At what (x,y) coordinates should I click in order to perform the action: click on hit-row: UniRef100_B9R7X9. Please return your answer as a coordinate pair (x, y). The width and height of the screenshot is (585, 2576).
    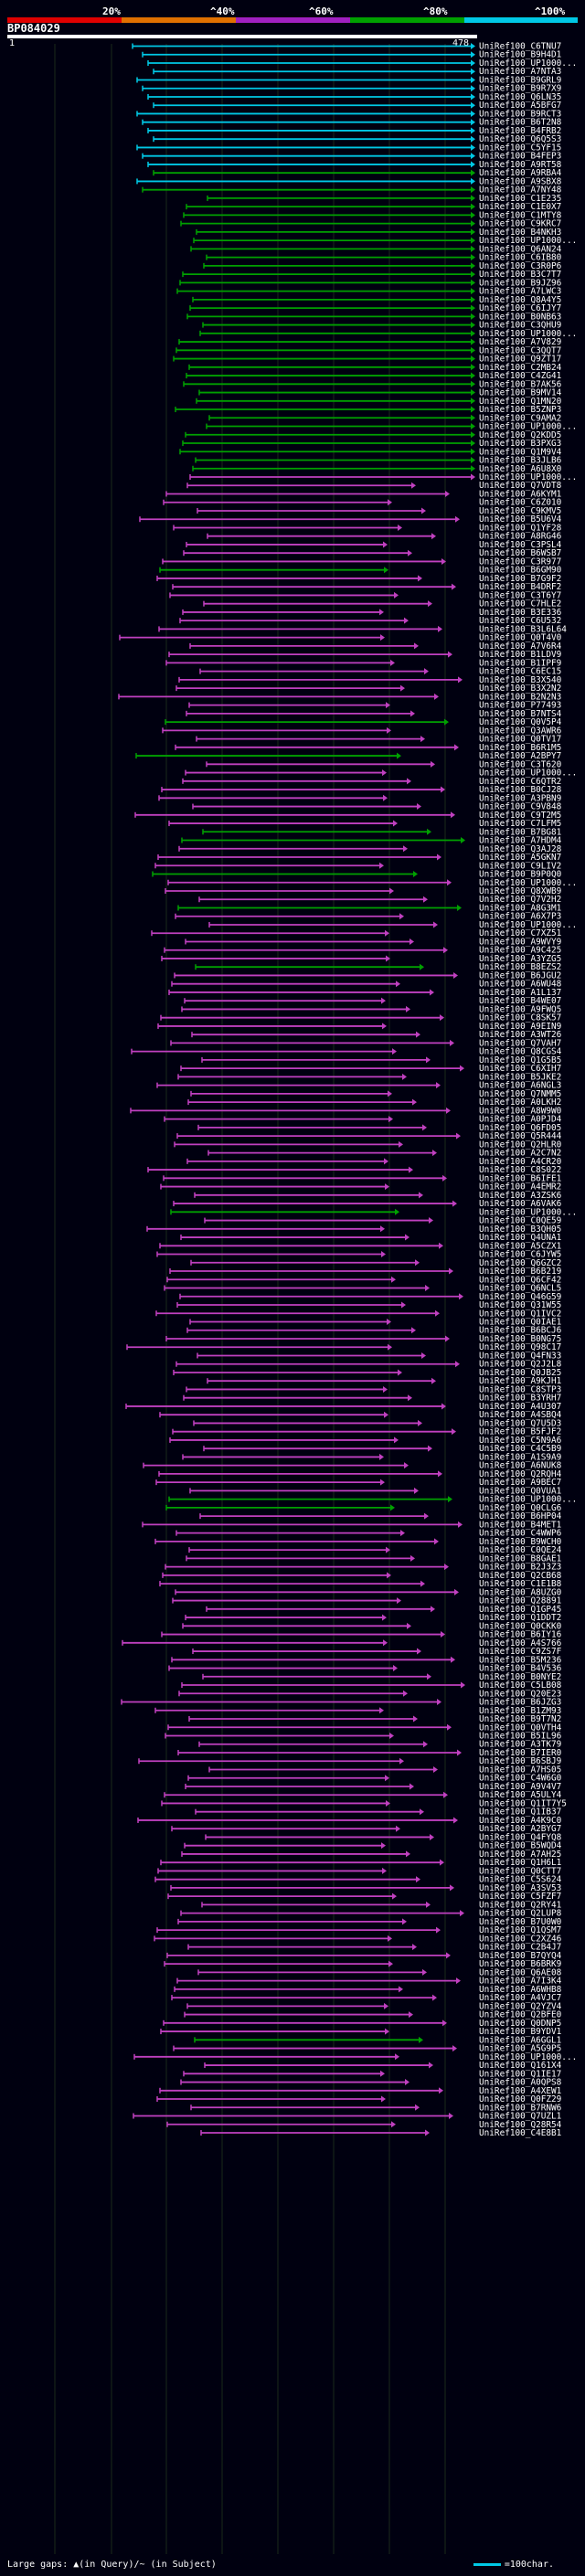
    Looking at the image, I should click on (352, 89).